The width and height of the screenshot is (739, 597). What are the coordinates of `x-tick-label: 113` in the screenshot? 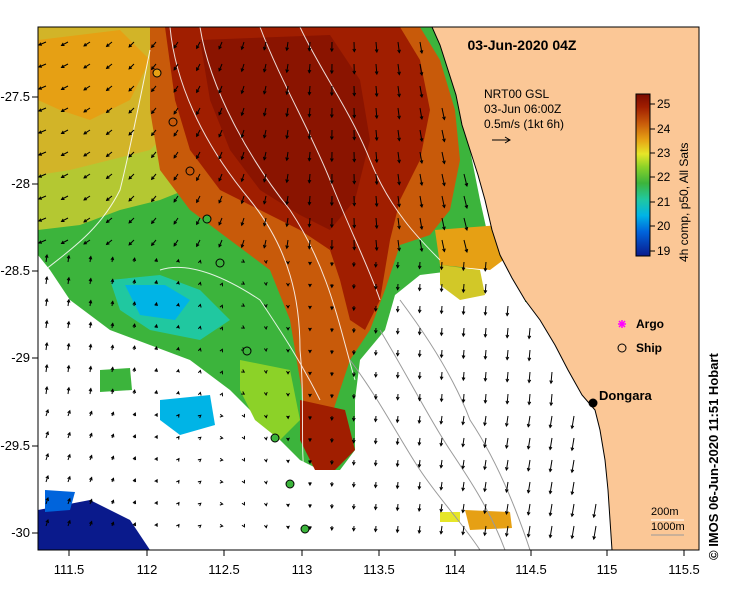 It's located at (302, 569).